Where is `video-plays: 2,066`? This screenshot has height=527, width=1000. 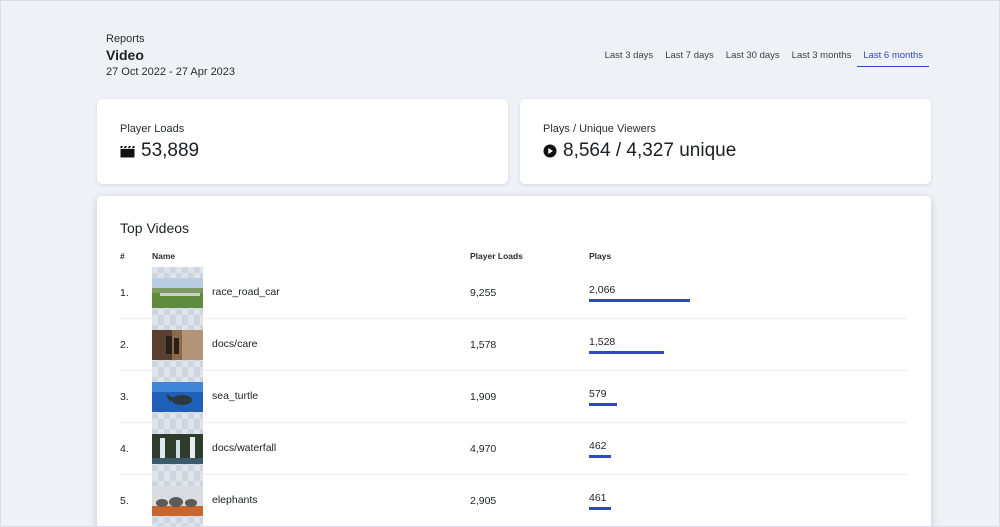
video-plays: 2,066 is located at coordinates (602, 290).